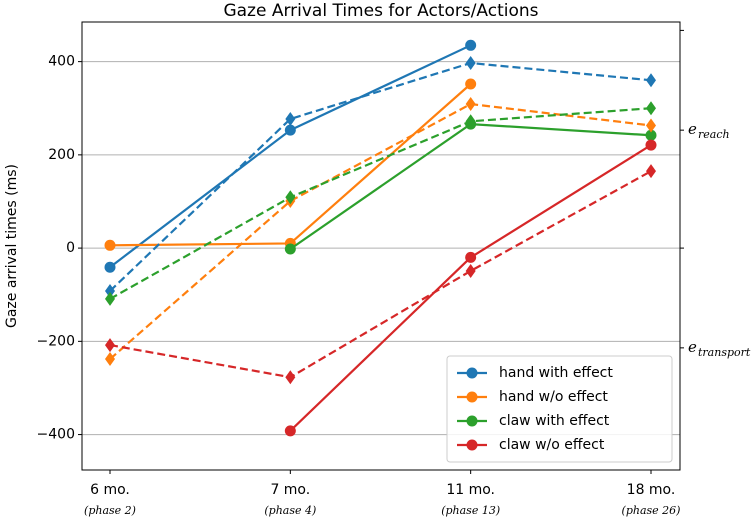 This screenshot has height=526, width=756. Describe the element at coordinates (56, 435) in the screenshot. I see `y-tick-label: −400` at that location.